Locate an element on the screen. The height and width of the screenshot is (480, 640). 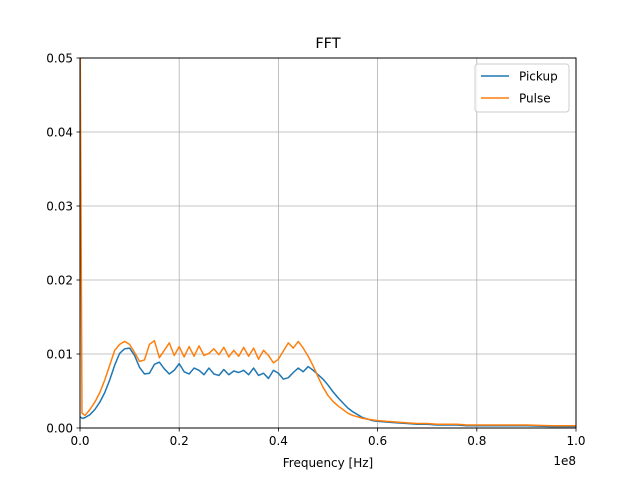
chart-title: FFT is located at coordinates (327, 44).